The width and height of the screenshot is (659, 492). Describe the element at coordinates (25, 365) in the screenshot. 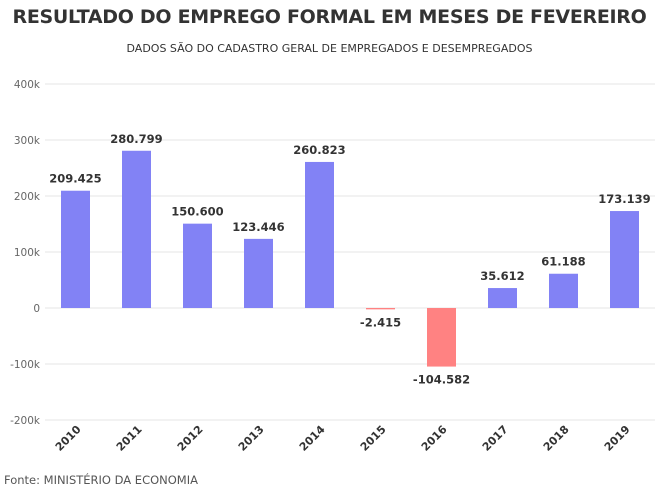

I see `y-tick-label: -100k` at that location.